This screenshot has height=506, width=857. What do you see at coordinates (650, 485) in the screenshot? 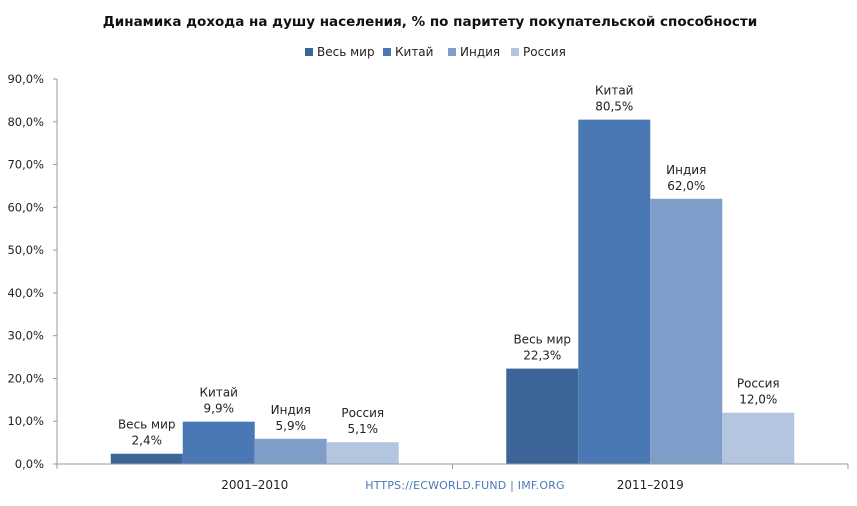
I see `x-category-label: 2011–2019` at bounding box center [650, 485].